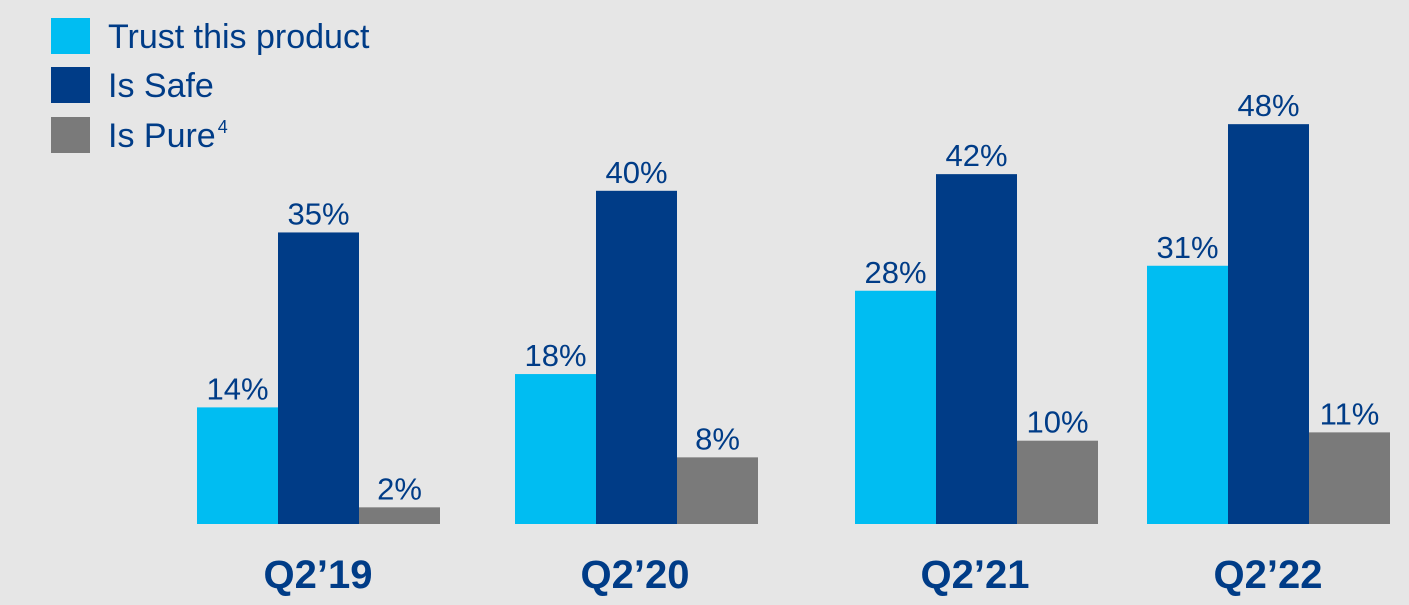 The width and height of the screenshot is (1409, 605). Describe the element at coordinates (70, 135) in the screenshot. I see `legend-swatch-is-pure` at that location.